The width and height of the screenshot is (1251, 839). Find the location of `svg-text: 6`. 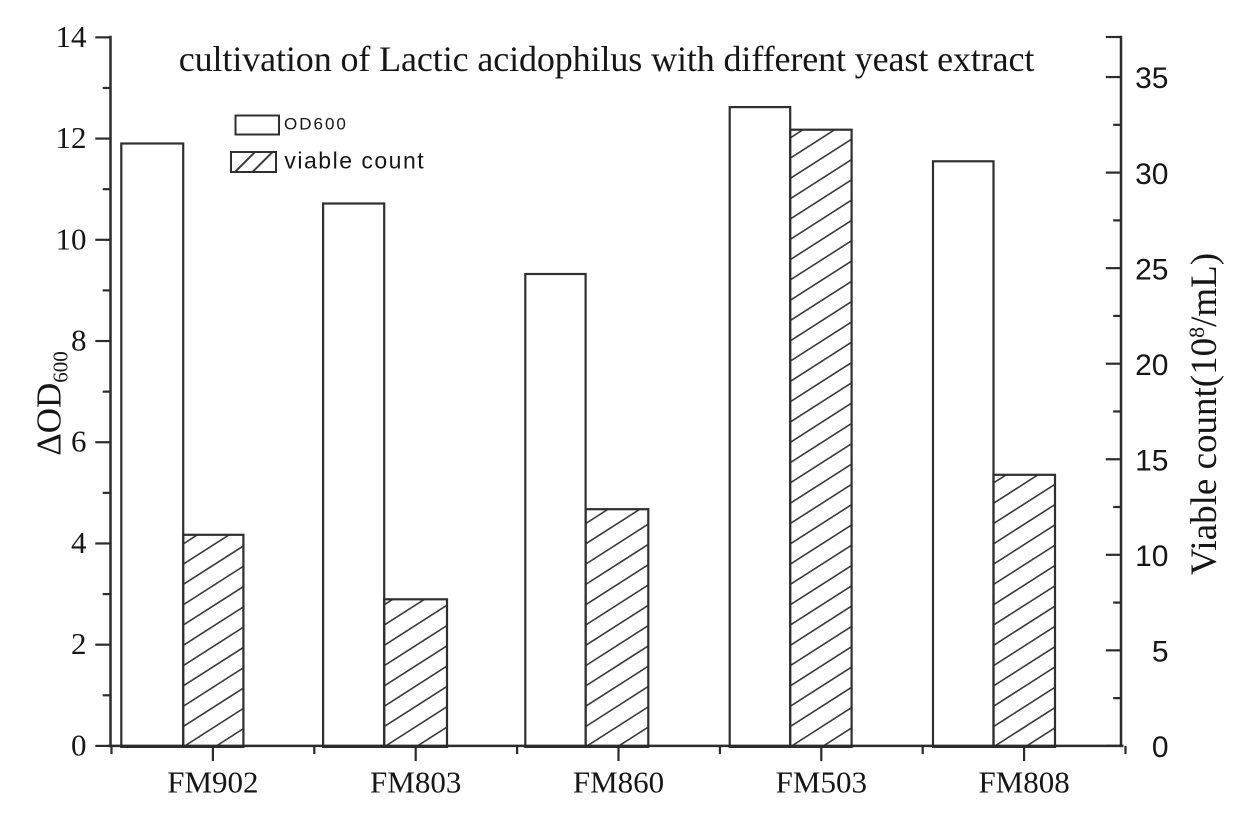

svg-text: 6 is located at coordinates (79, 441).